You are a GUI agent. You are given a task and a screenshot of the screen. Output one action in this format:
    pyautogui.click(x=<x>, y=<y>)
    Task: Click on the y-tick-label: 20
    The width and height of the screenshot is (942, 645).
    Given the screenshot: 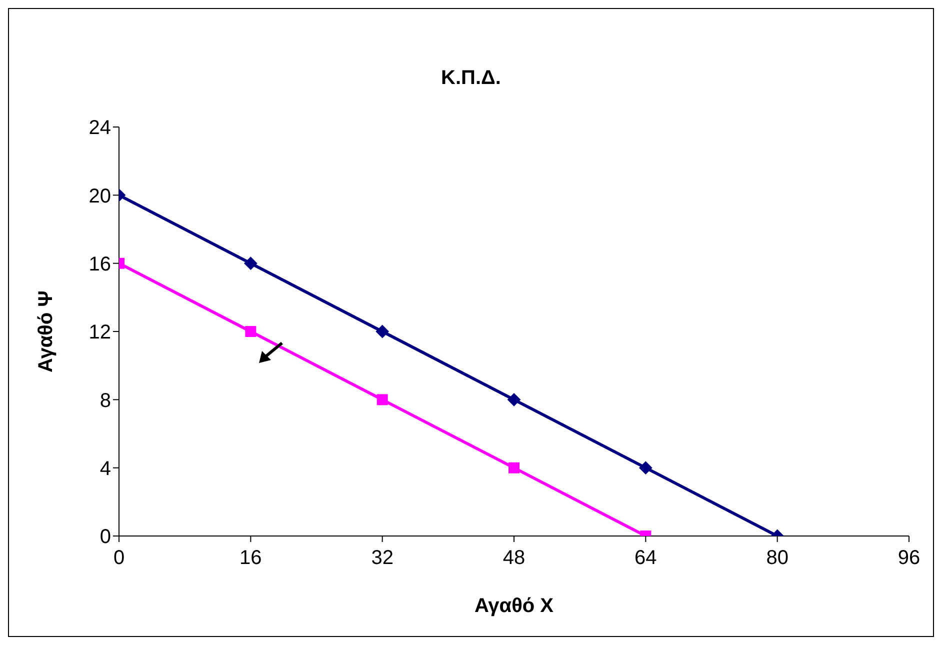 What is the action you would take?
    pyautogui.click(x=99, y=196)
    